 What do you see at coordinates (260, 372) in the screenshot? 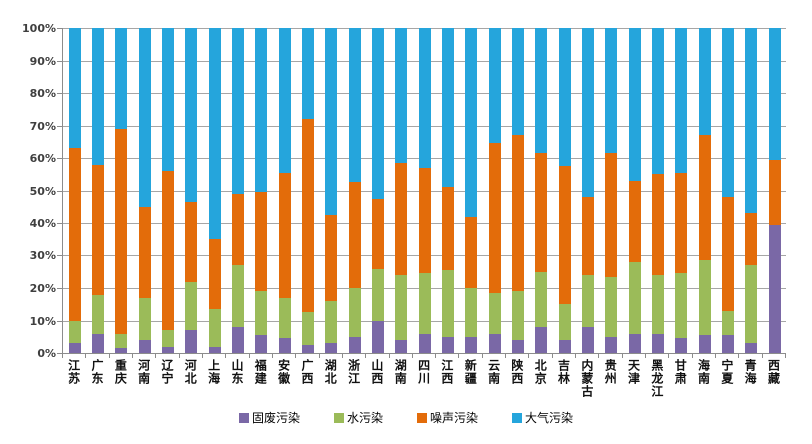
I see `x-axis-label: 福建` at bounding box center [260, 372].